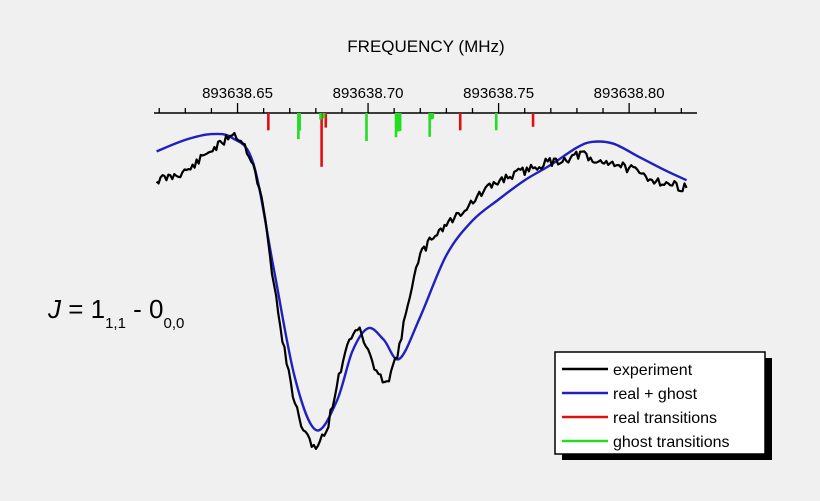 Image resolution: width=820 pixels, height=501 pixels. I want to click on x-axis-title: FREQUENCY (MHz), so click(425, 46).